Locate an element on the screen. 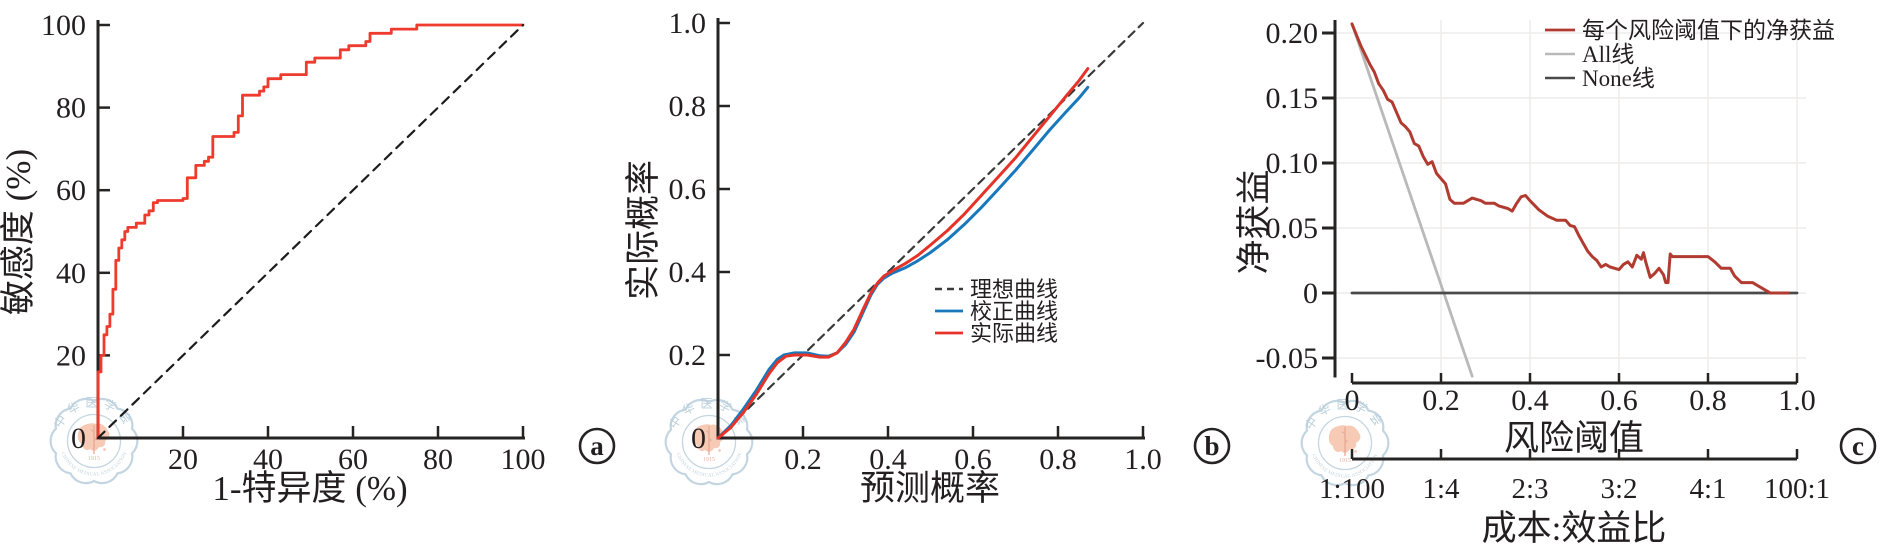 The height and width of the screenshot is (550, 1903). legend-item: 实际曲线 is located at coordinates (996, 333).